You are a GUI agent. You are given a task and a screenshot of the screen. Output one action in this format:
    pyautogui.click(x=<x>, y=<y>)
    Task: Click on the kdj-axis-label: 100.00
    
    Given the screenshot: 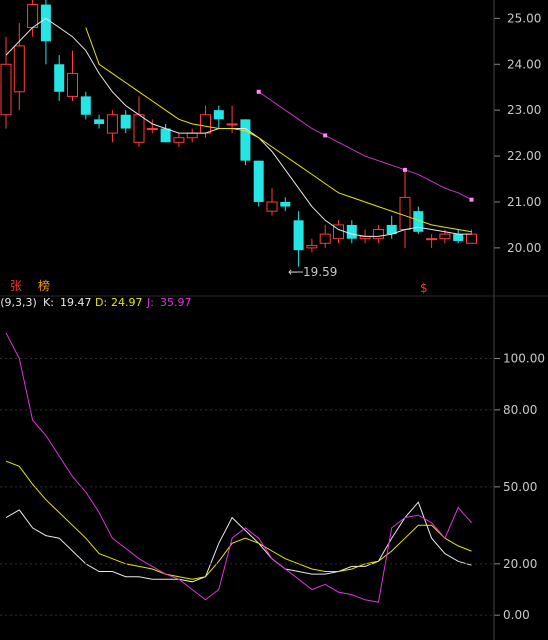 What is the action you would take?
    pyautogui.click(x=524, y=359)
    